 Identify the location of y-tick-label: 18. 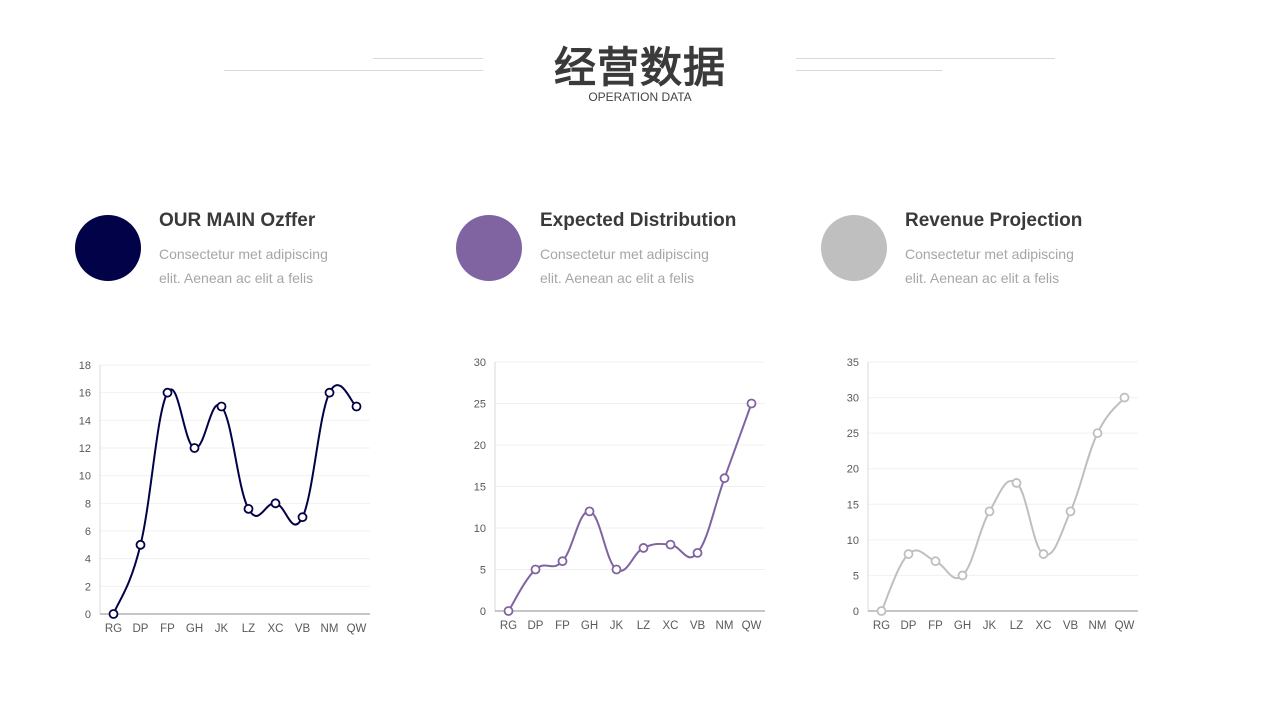
(85, 366).